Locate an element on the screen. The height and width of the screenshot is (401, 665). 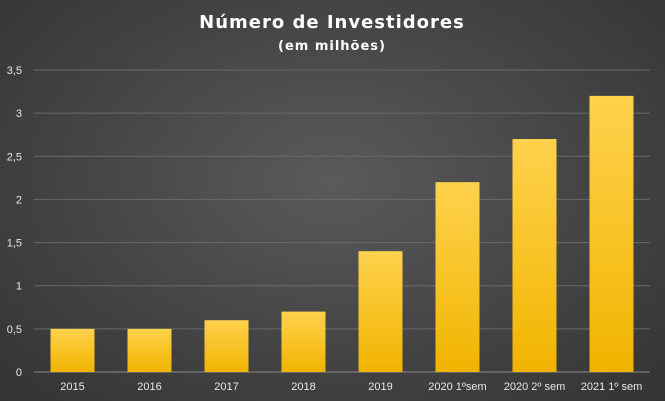
x-tick-label: 2020 2º sem is located at coordinates (535, 387).